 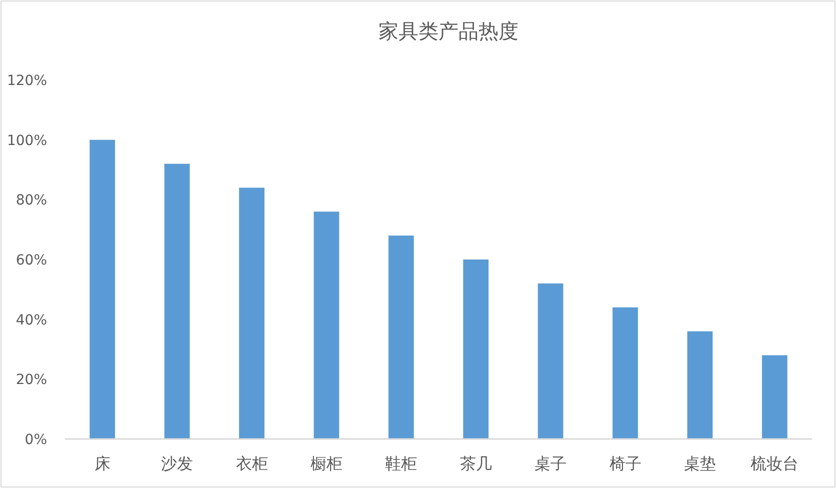 I want to click on y-tick-label: 120%, so click(x=26, y=81).